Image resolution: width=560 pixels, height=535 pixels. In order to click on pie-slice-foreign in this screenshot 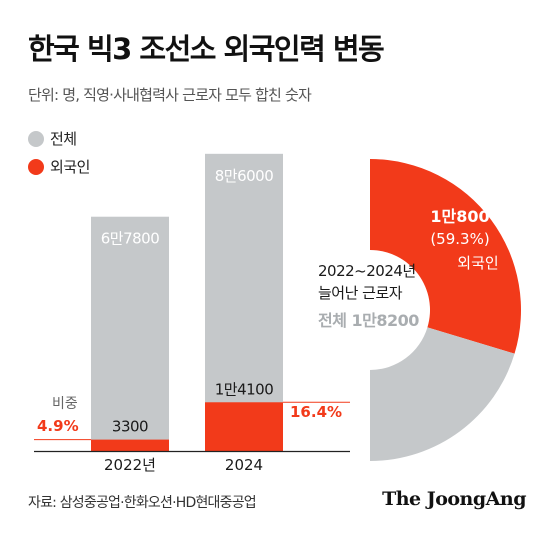, I will do `click(445, 256)`.